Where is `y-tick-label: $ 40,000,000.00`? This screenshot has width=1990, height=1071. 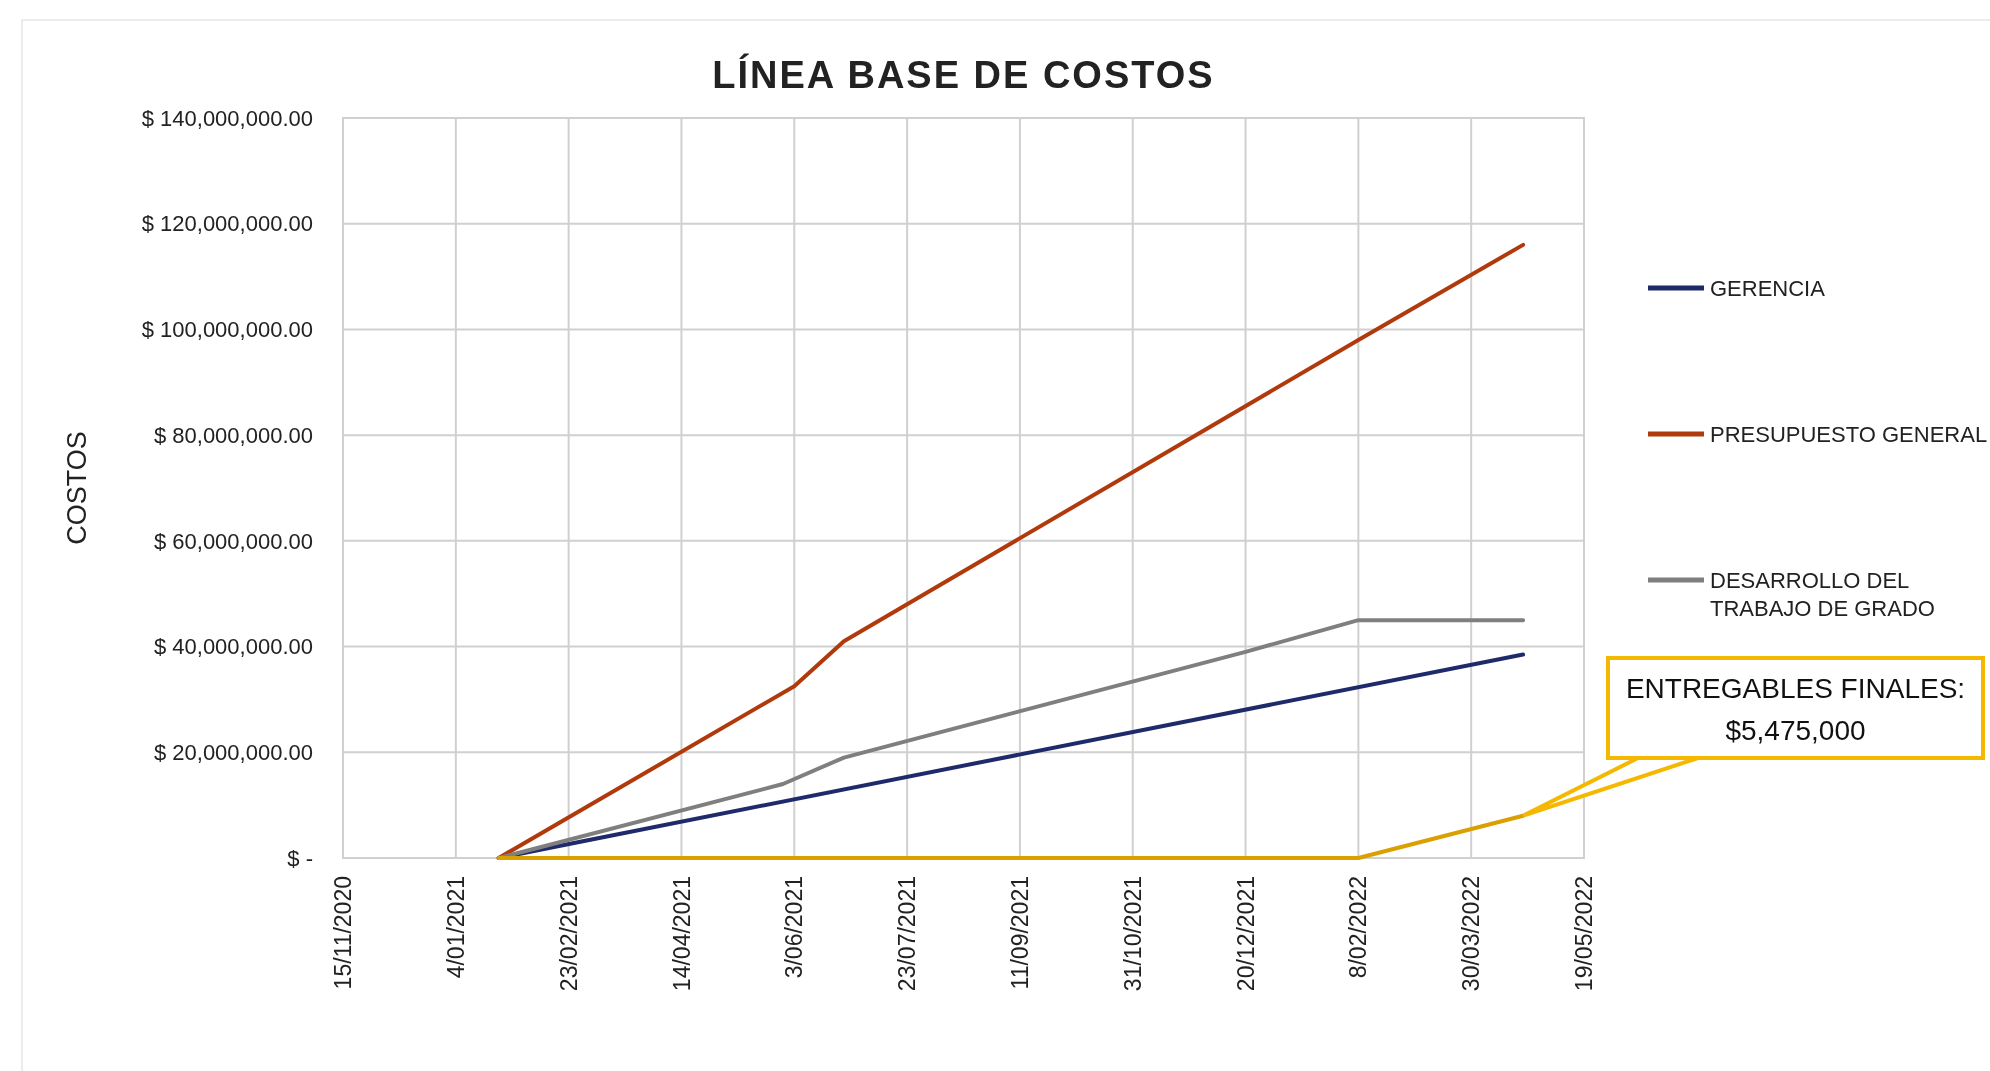
y-tick-label: $ 40,000,000.00 is located at coordinates (233, 647).